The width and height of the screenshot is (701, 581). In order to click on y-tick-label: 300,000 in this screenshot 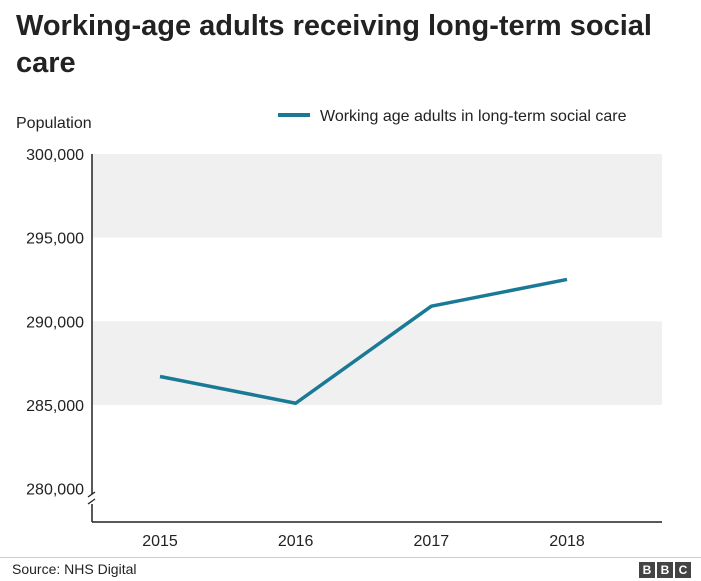, I will do `click(55, 155)`.